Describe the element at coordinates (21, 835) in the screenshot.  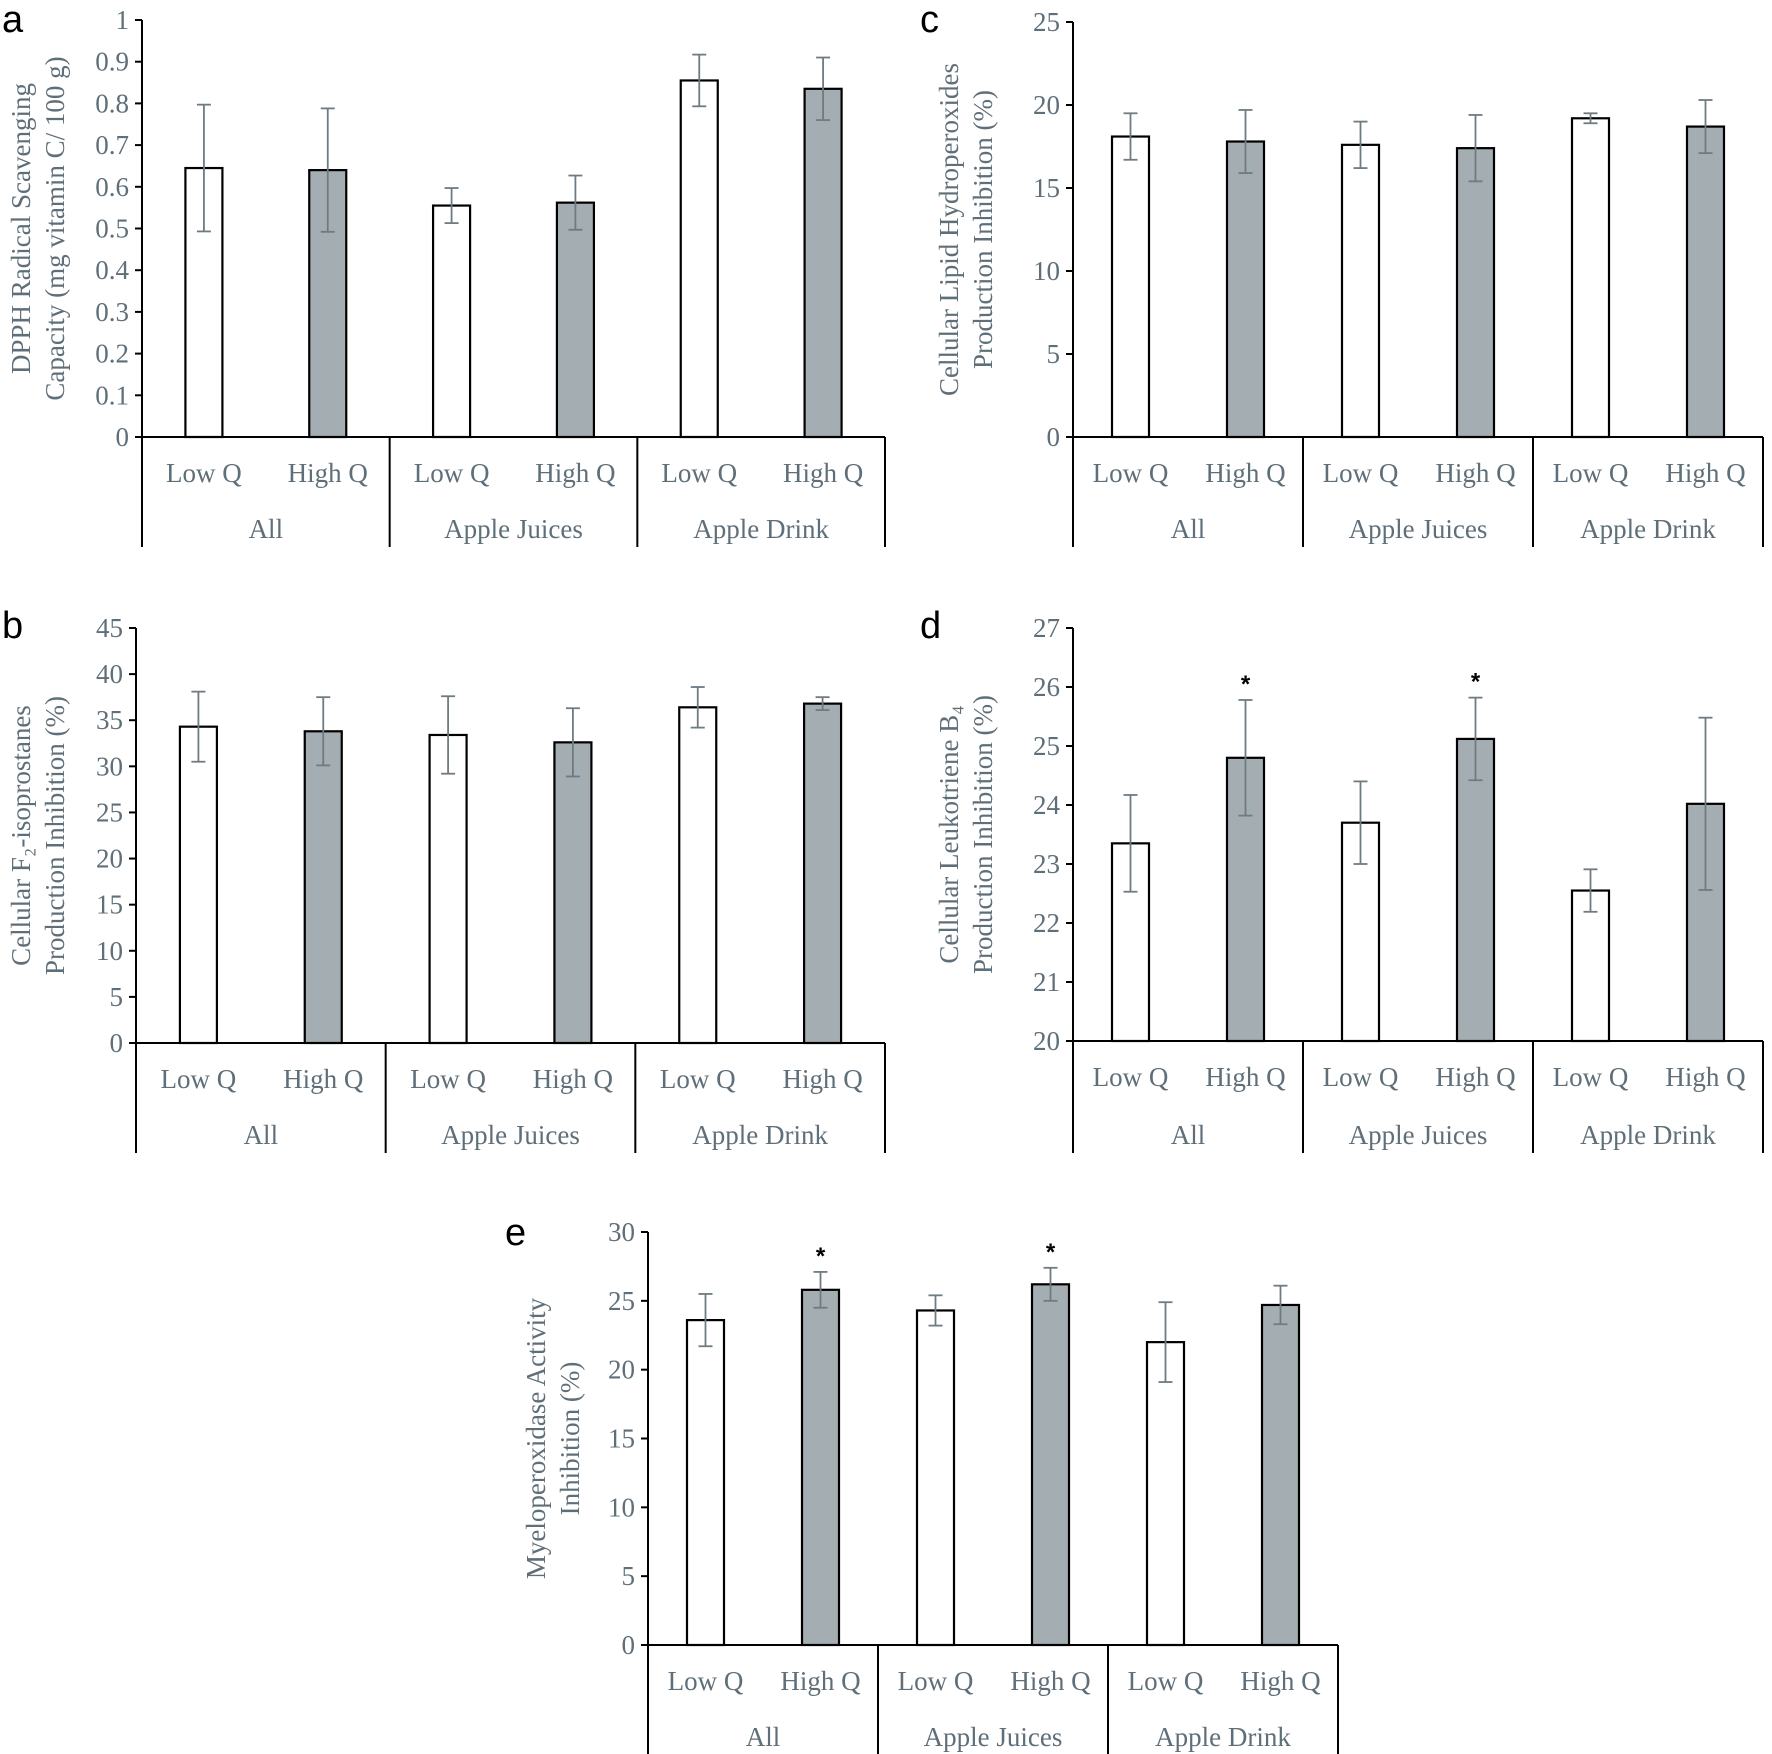
I see `y-axis-title: Cellular F₂-isoprostanes` at that location.